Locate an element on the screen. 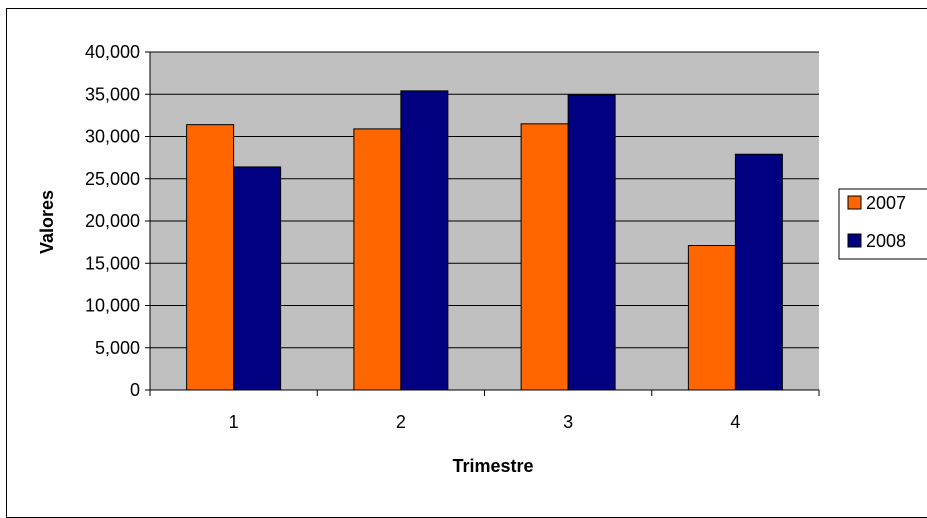 Image resolution: width=927 pixels, height=518 pixels. x-tick-label: 3 is located at coordinates (568, 422).